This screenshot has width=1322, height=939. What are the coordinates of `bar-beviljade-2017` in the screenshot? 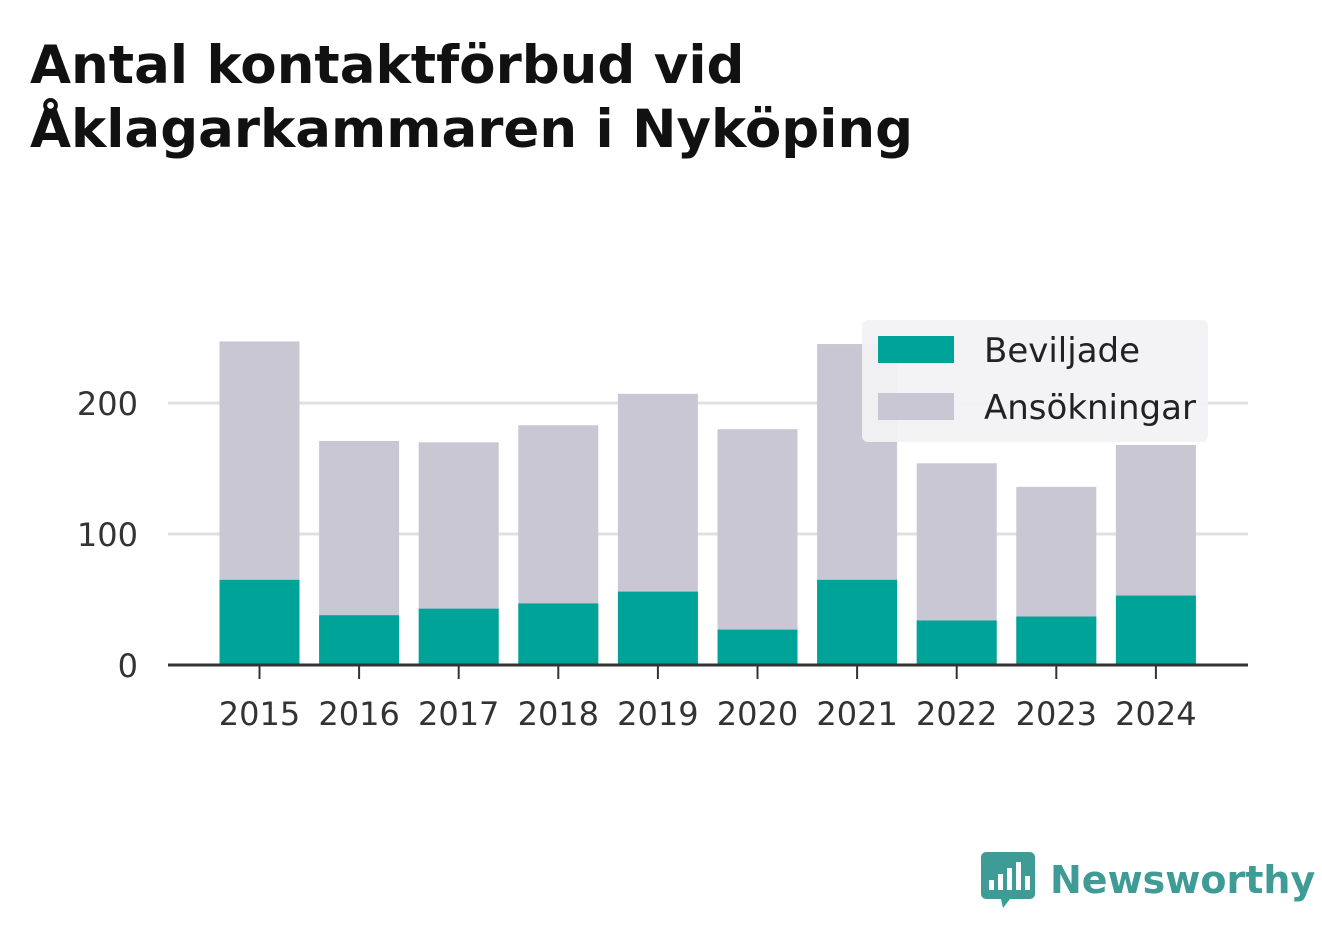 It's located at (458, 636).